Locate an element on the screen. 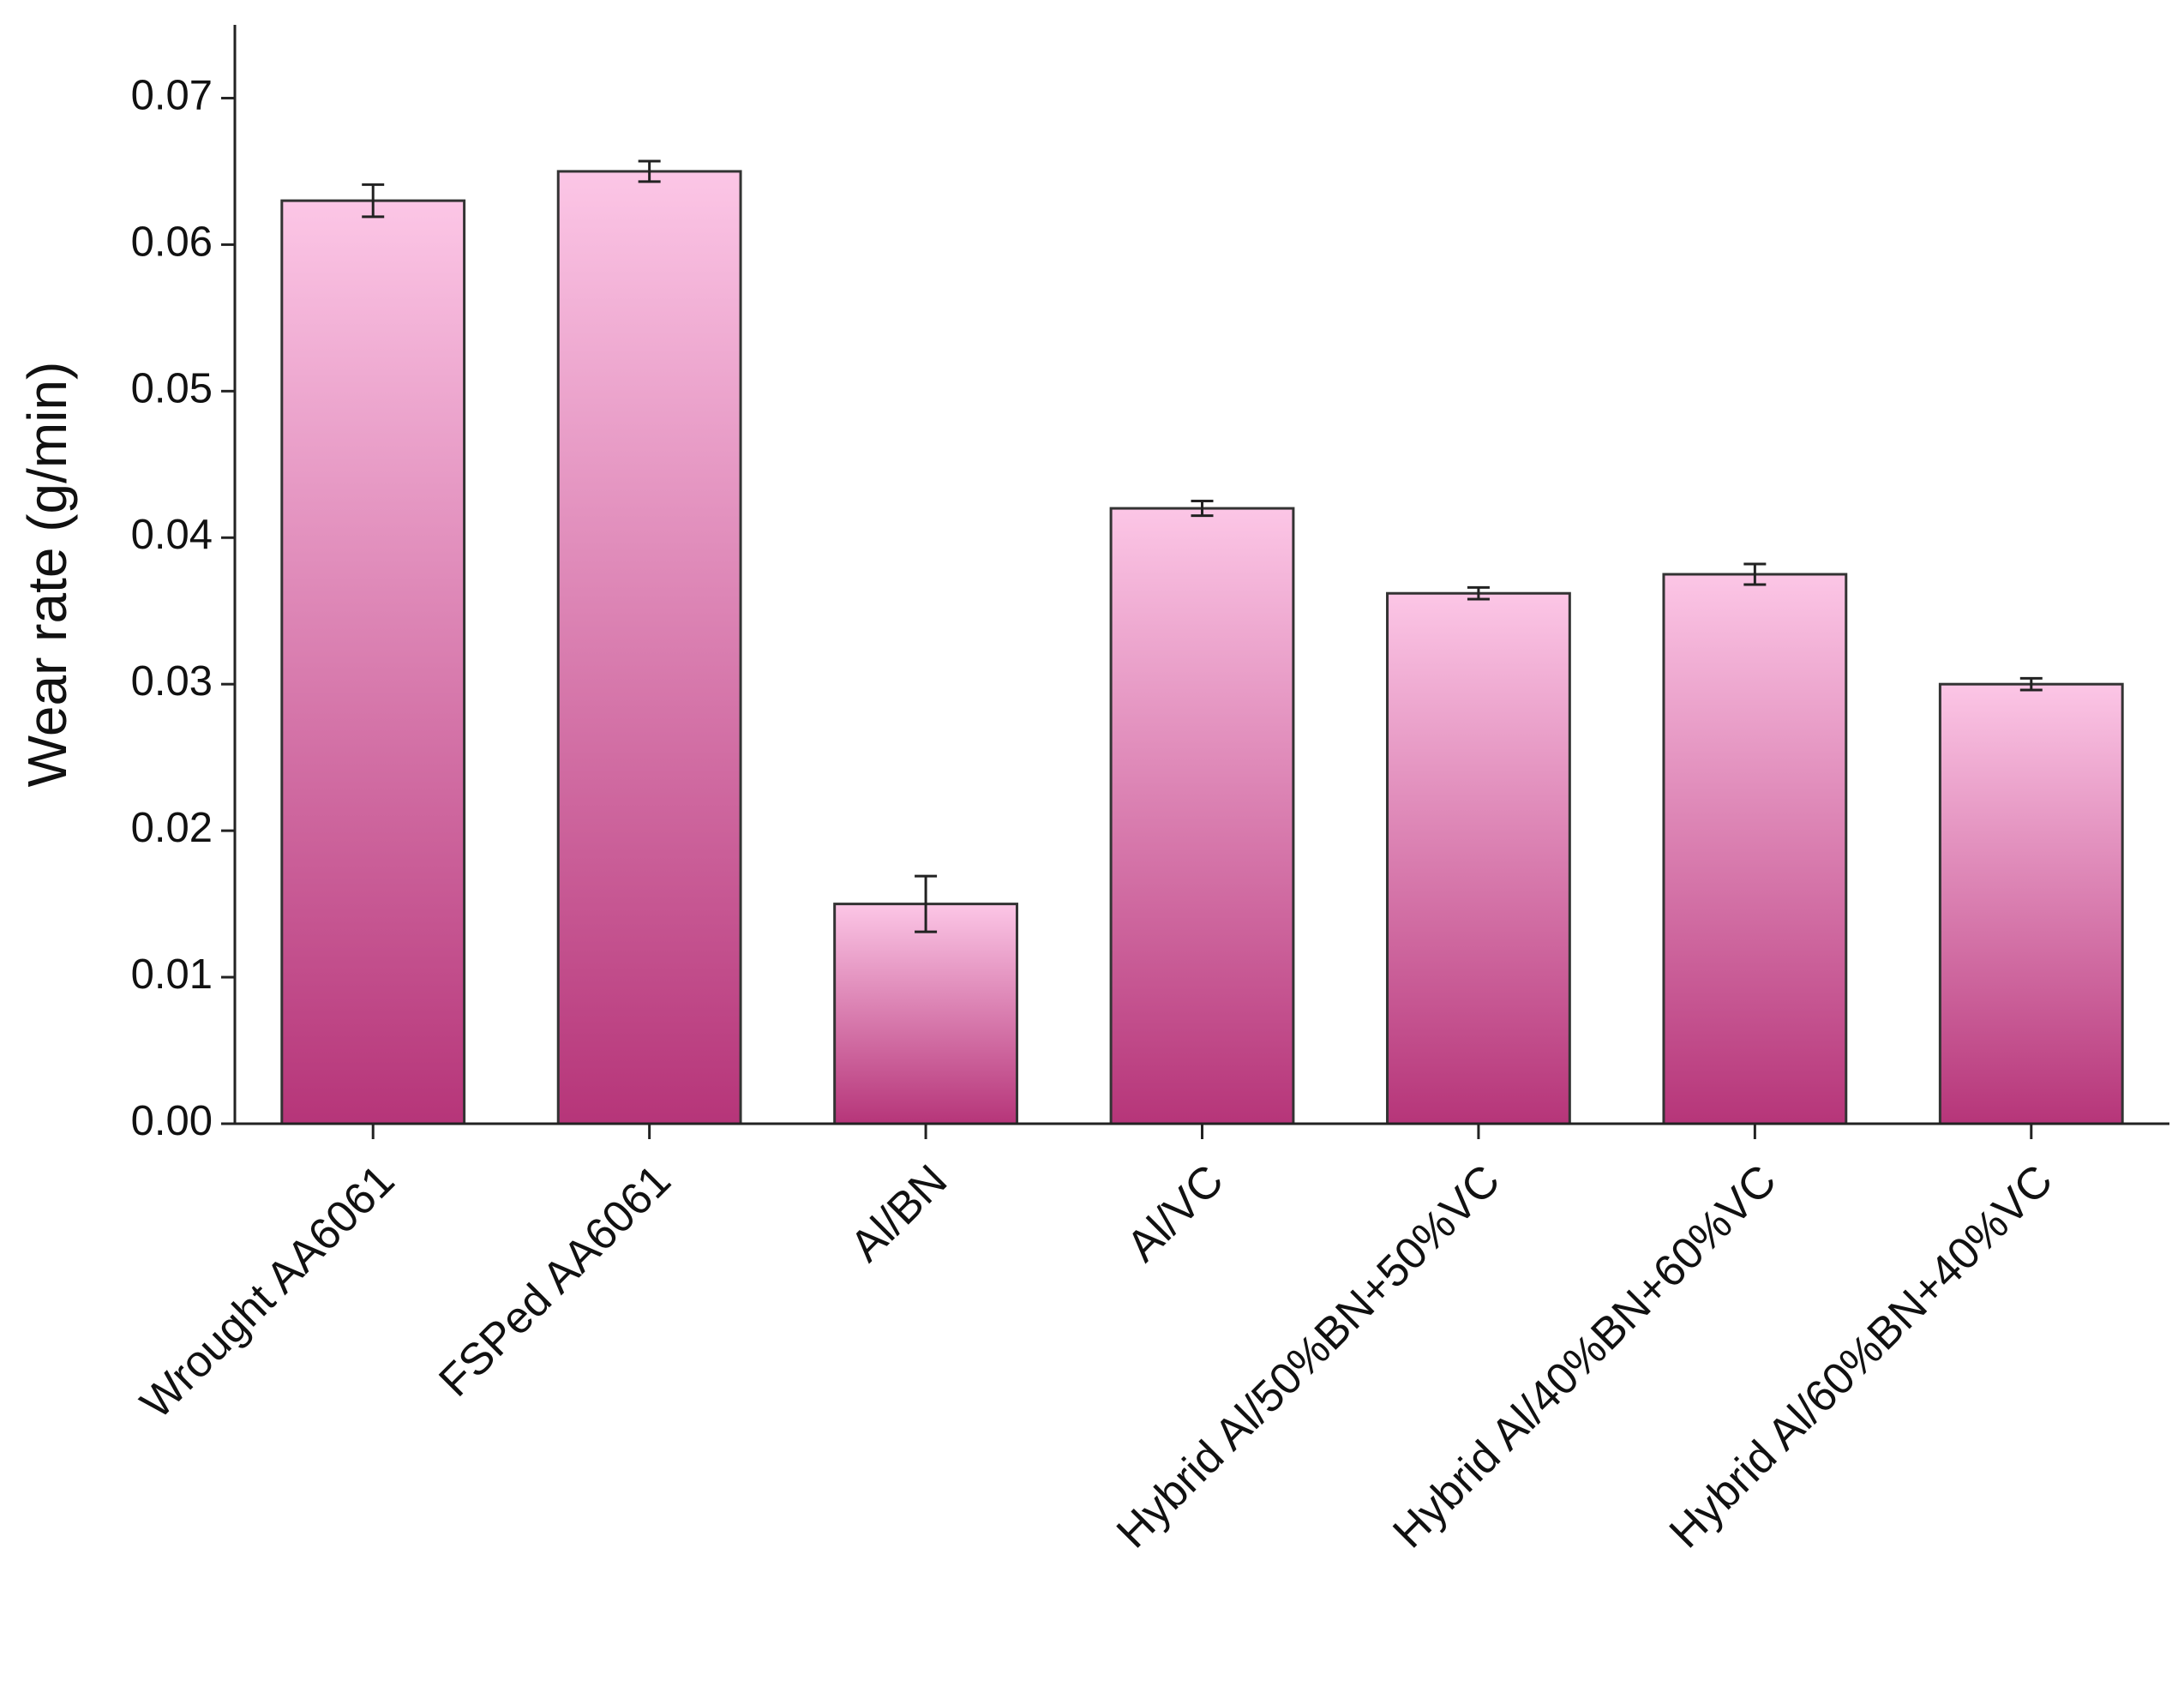 The width and height of the screenshot is (2184, 1692). y-tick-label: 0.00 is located at coordinates (172, 1121).